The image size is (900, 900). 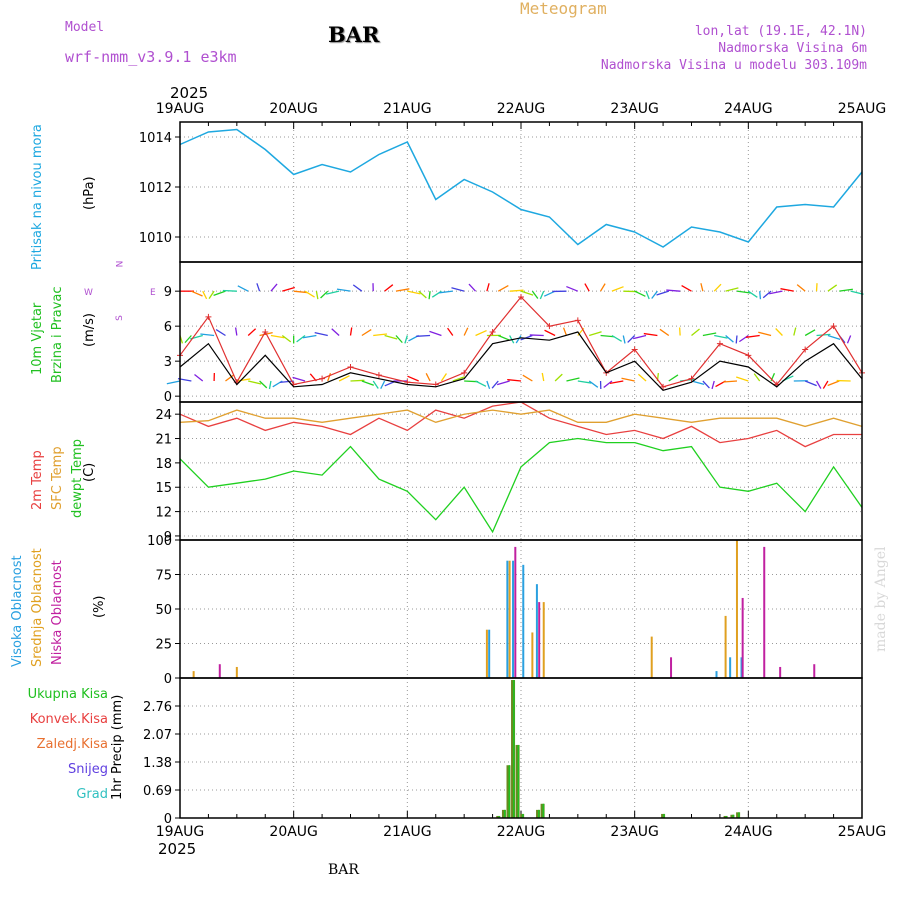 I want to click on y-tick-label: 18, so click(x=163, y=464).